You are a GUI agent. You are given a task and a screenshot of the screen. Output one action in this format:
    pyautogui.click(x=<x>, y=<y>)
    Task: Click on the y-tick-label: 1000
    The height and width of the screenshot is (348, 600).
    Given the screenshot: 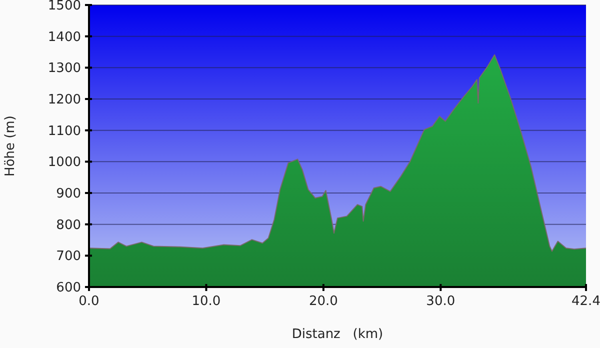 What is the action you would take?
    pyautogui.click(x=64, y=162)
    